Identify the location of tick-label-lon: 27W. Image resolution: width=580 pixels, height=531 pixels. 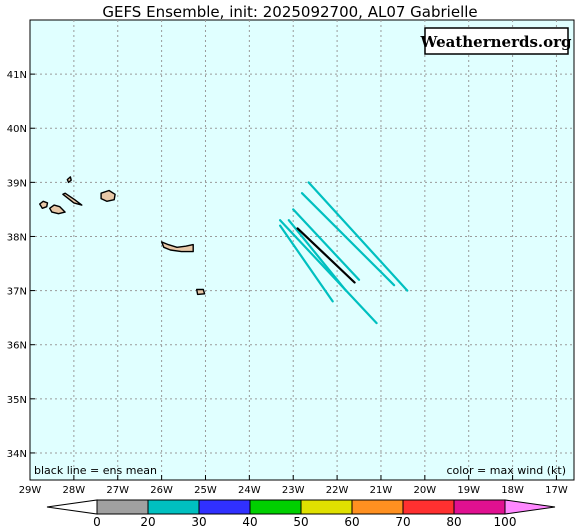
(117, 490).